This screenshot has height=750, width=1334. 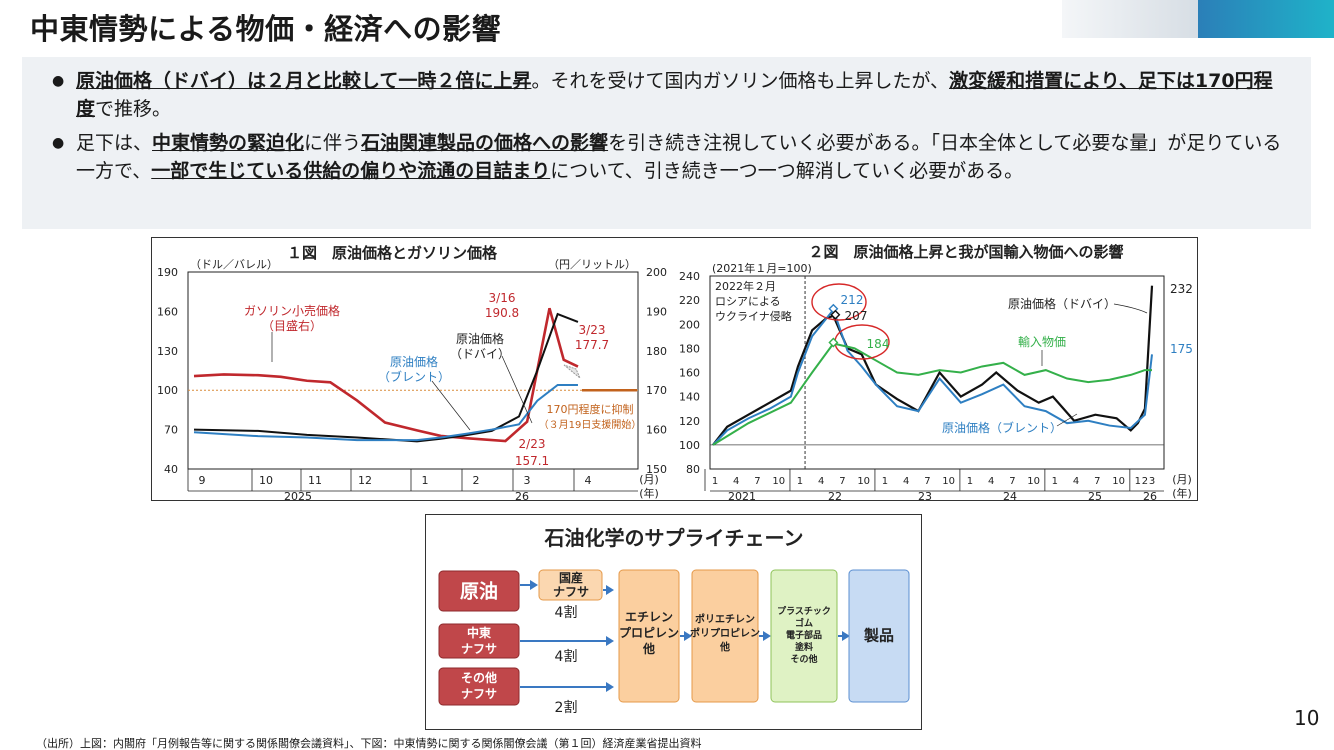 I want to click on chart1-x-tick-label: 1, so click(x=425, y=480).